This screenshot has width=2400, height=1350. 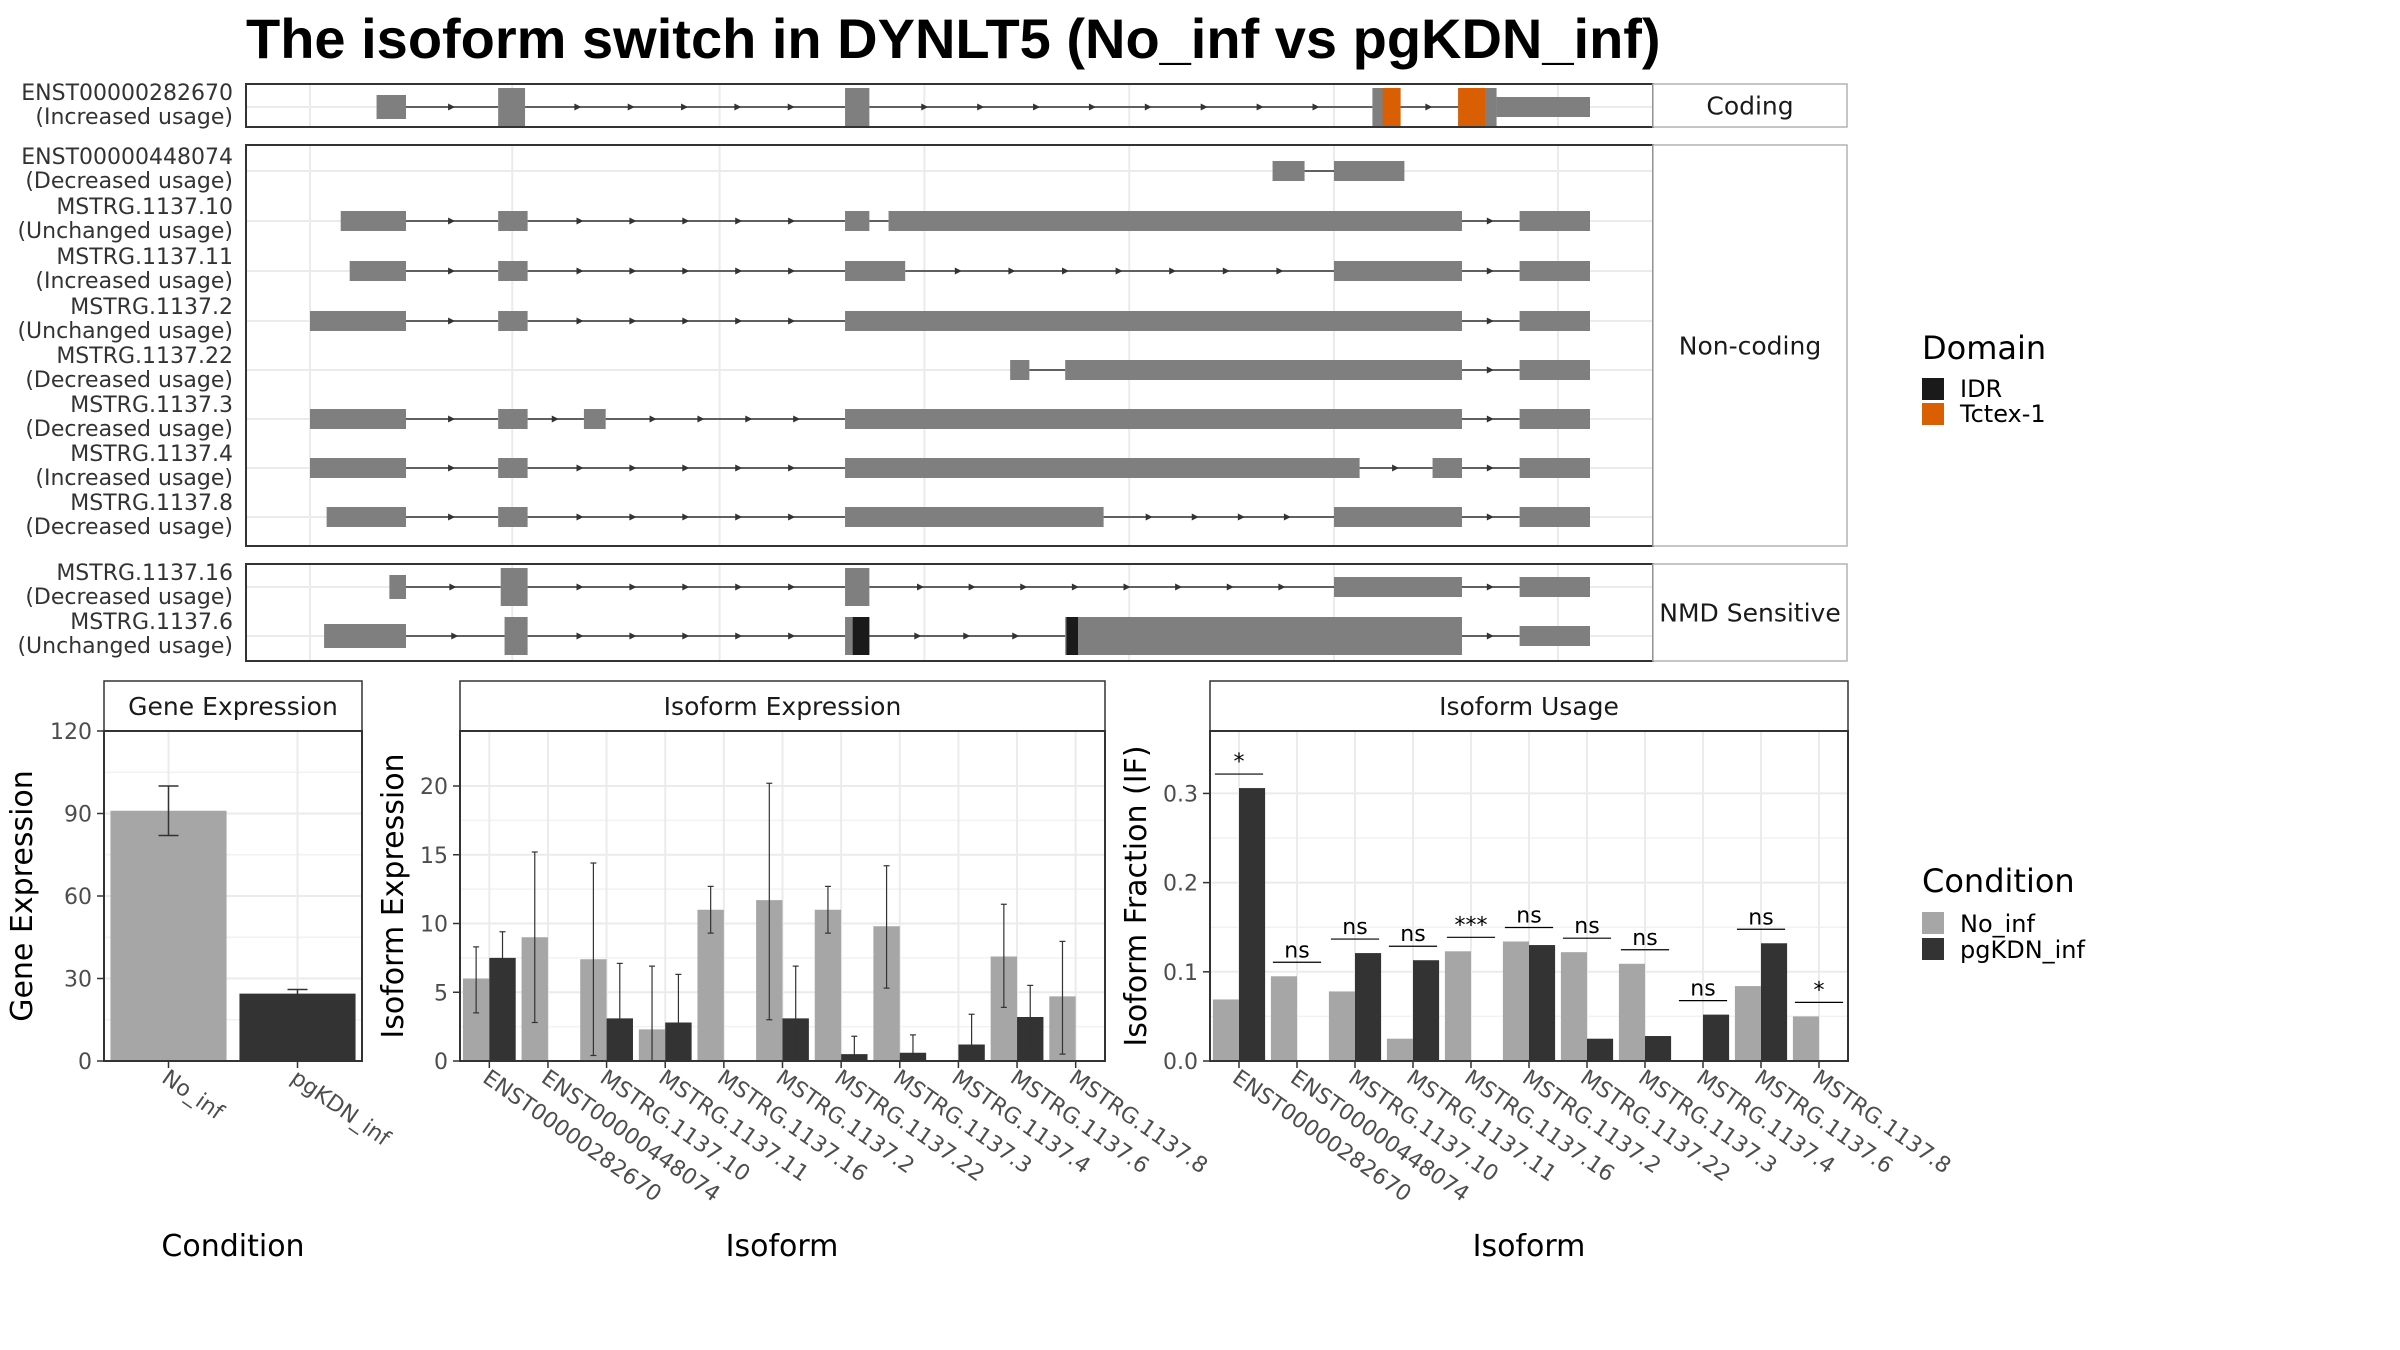 What do you see at coordinates (22, 896) in the screenshot?
I see `y-axis-title: Gene Expression` at bounding box center [22, 896].